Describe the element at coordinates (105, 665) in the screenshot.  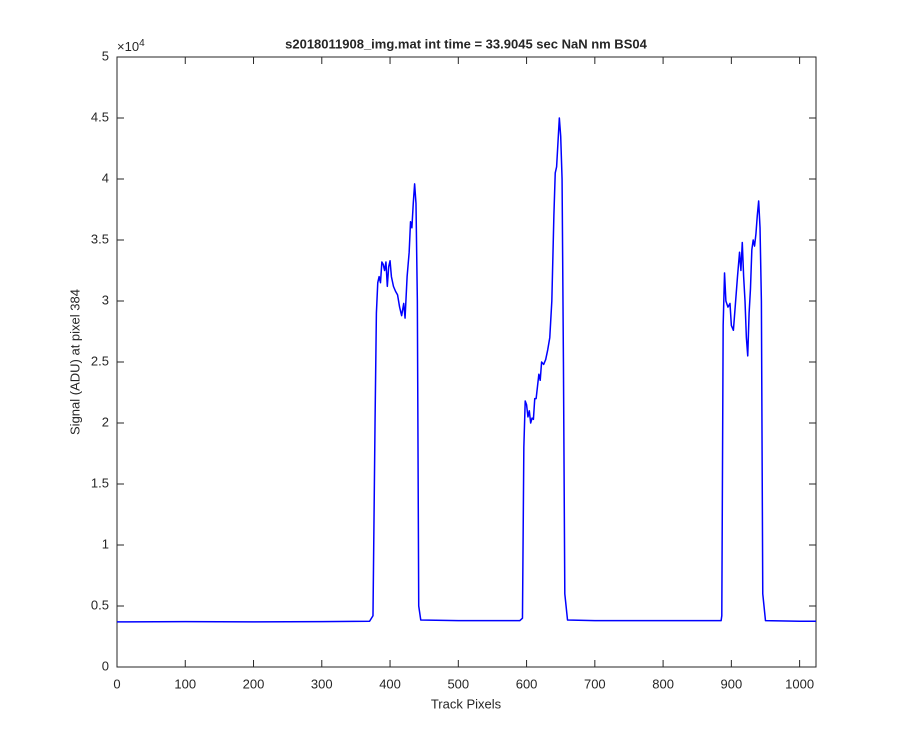
I see `y-tick-label: 0` at that location.